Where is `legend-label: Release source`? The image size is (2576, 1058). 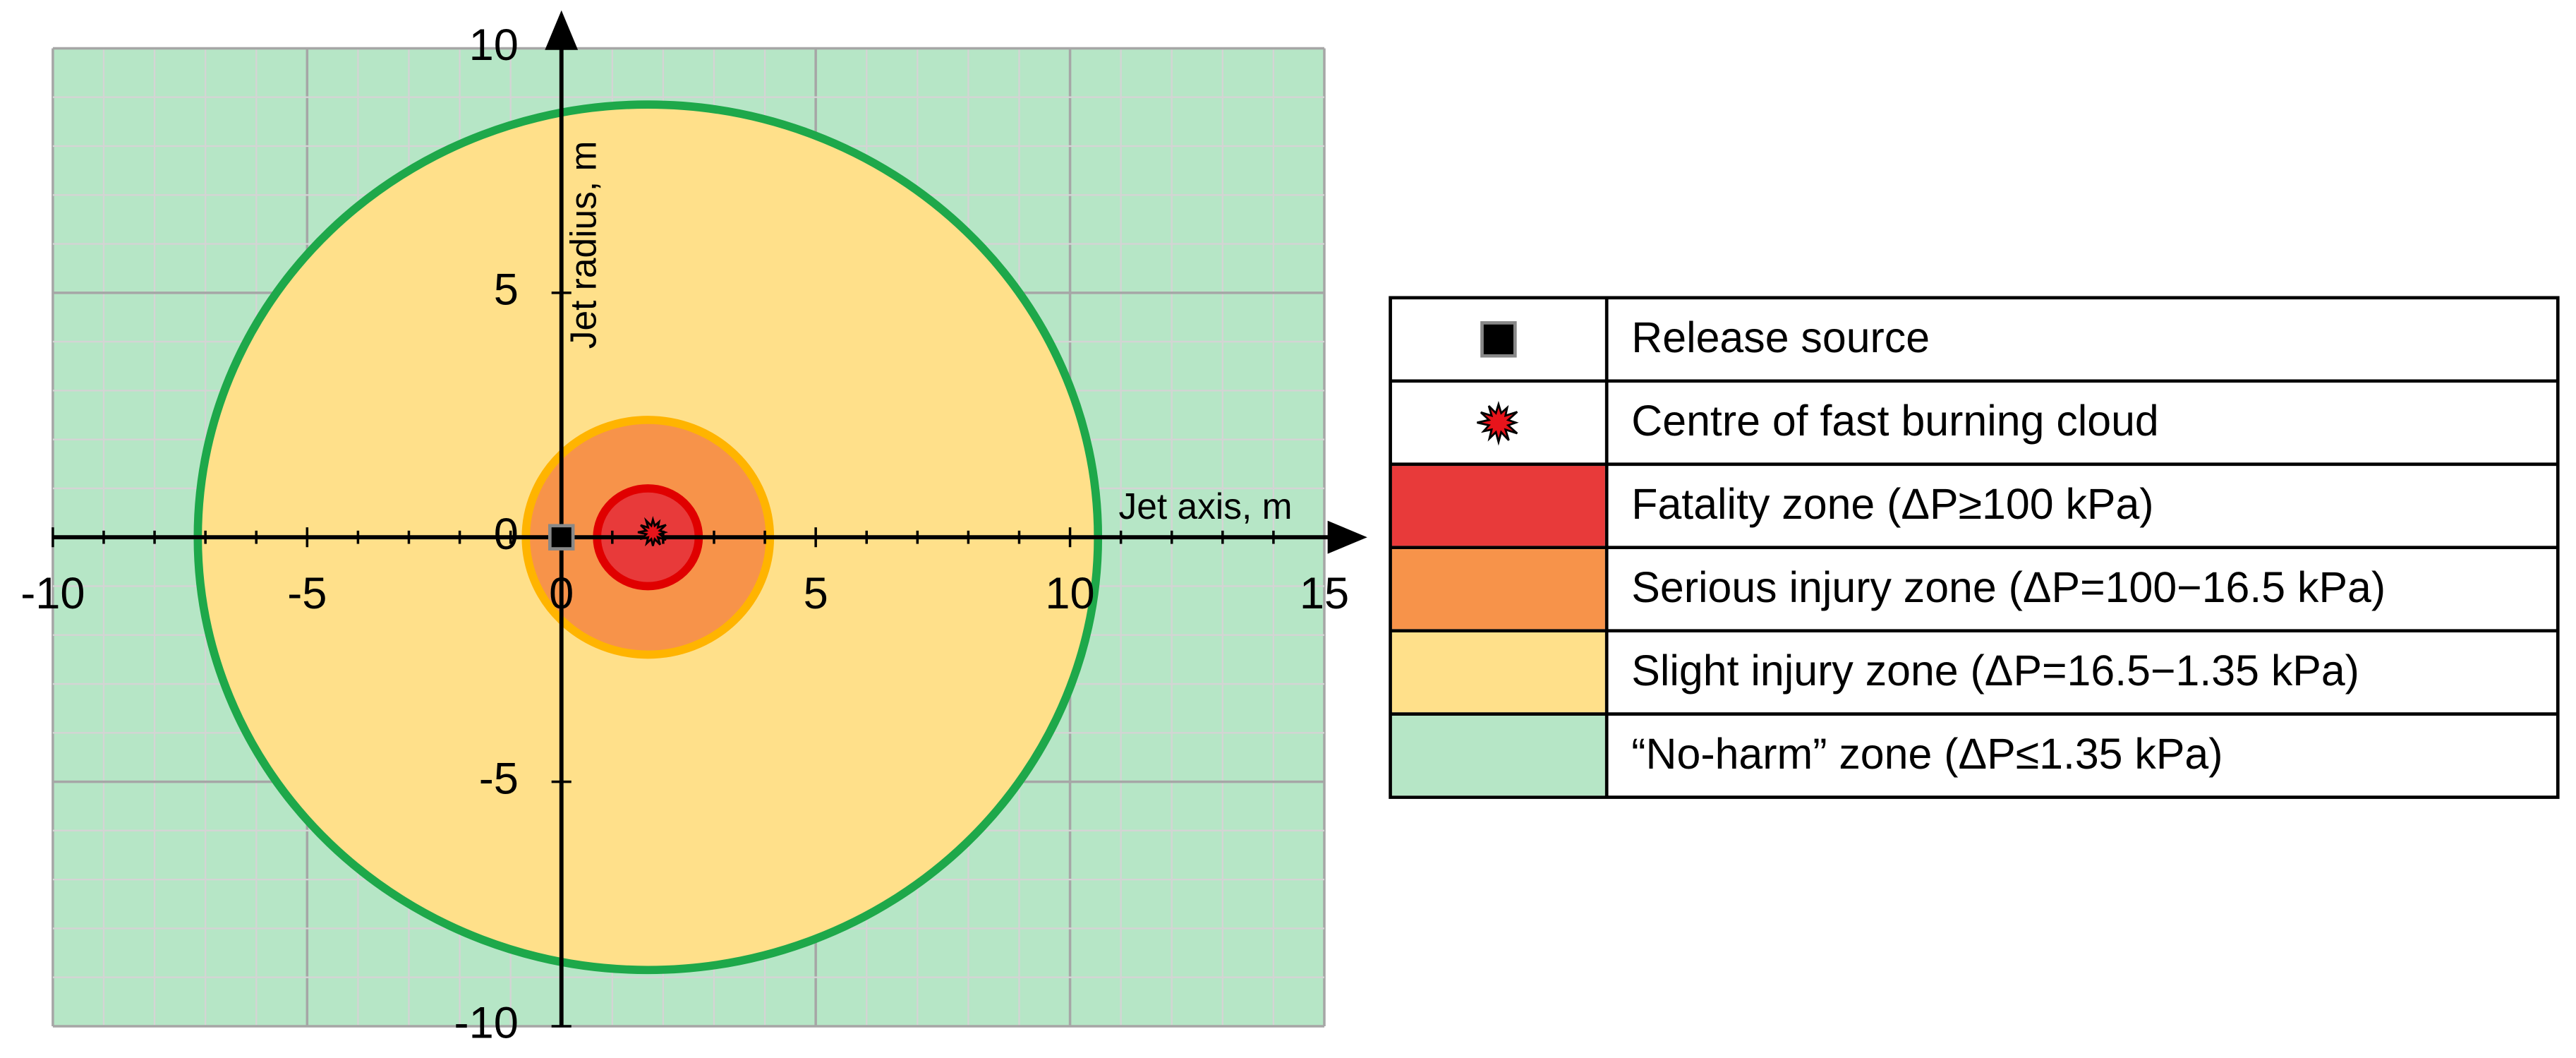 legend-label: Release source is located at coordinates (1780, 337).